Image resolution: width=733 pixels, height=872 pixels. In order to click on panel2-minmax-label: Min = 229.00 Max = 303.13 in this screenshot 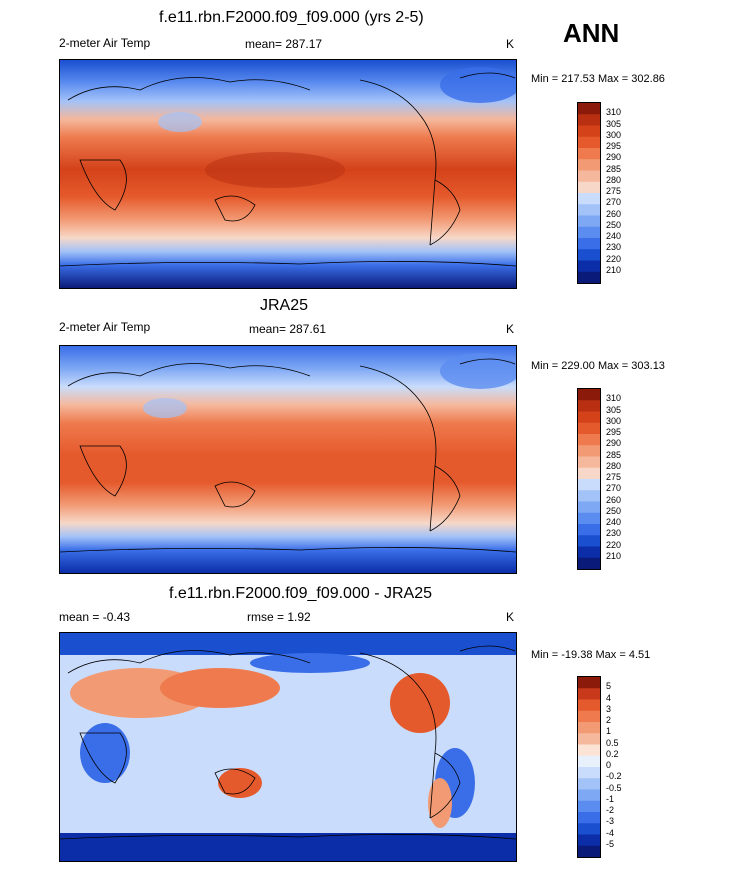, I will do `click(598, 366)`.